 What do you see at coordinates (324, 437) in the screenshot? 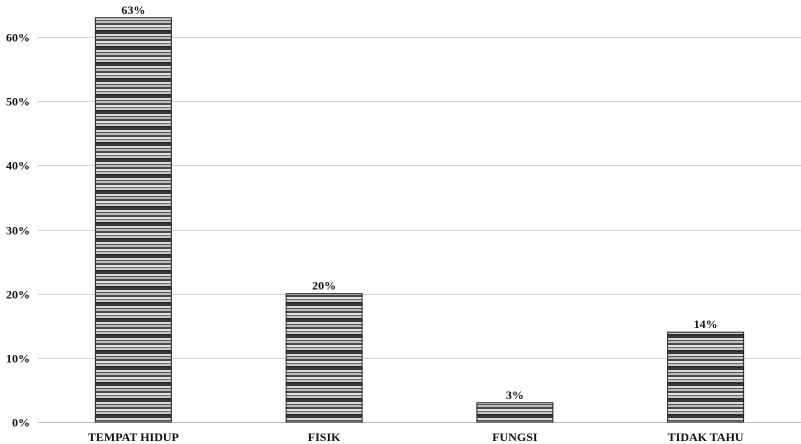
I see `x-category-label: FISIK` at bounding box center [324, 437].